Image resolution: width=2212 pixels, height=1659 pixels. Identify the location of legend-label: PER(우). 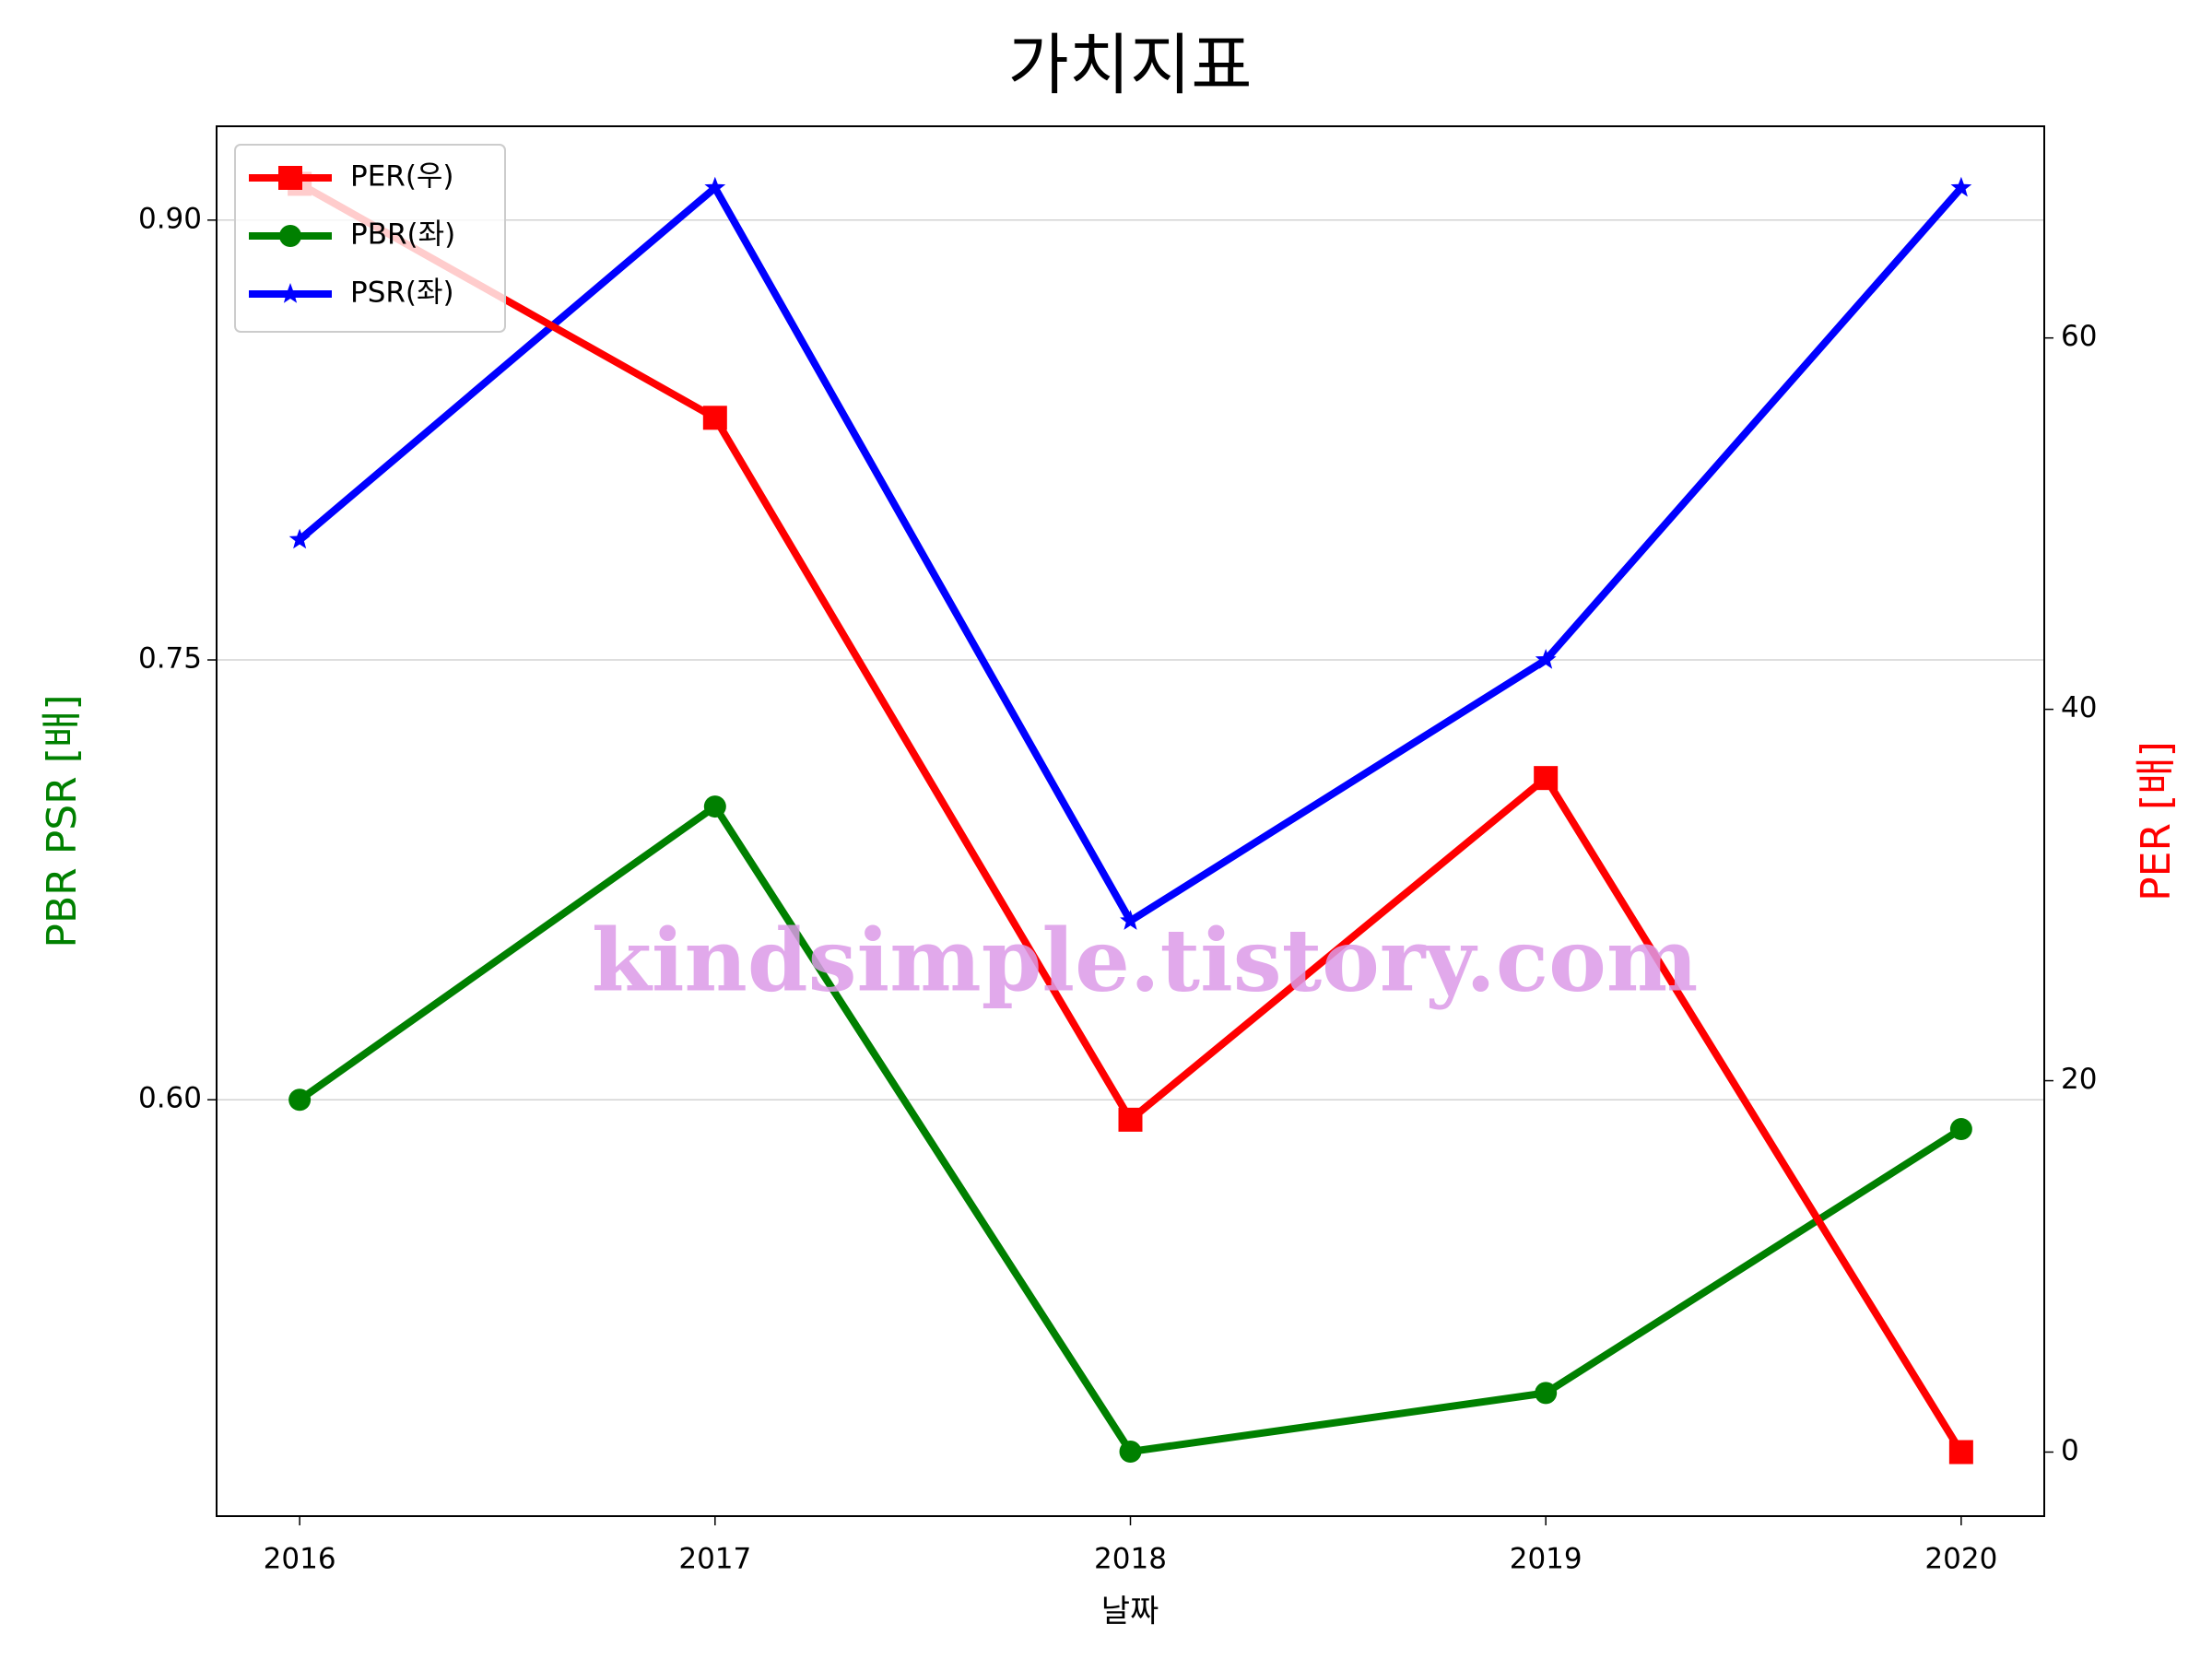
(402, 177).